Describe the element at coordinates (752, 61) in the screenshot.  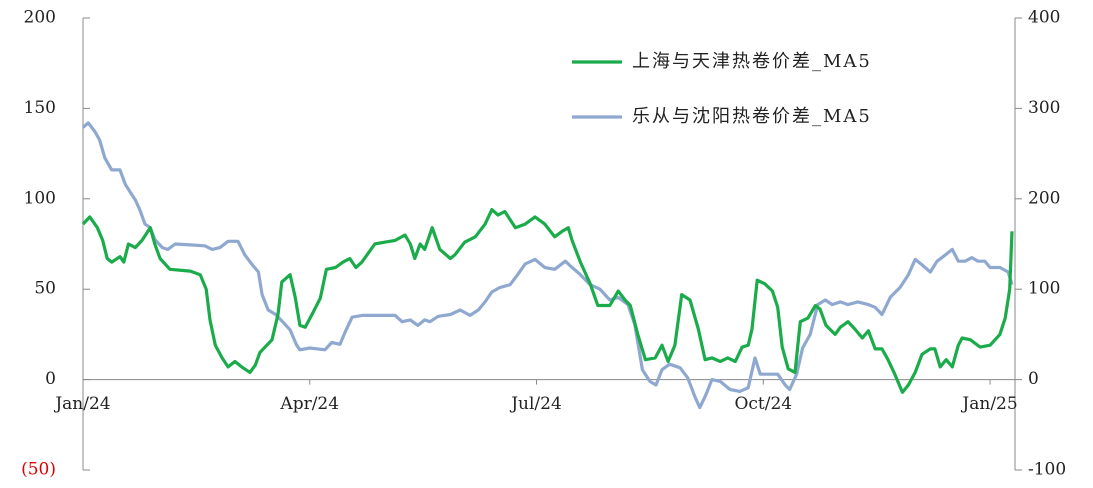
I see `legend-label: 上海与天津热卷价差_MA5` at that location.